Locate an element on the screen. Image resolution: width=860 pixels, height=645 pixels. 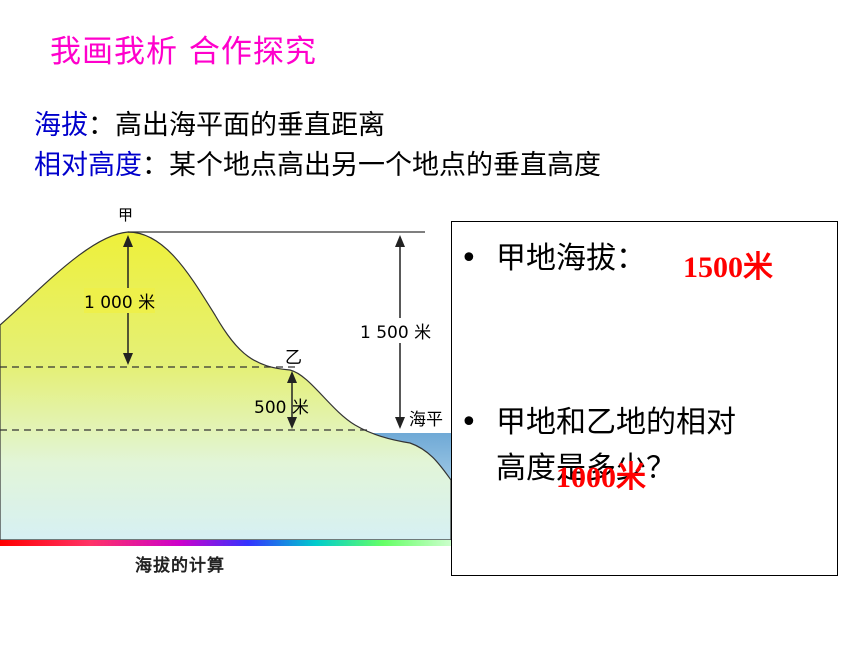
question-2-line2: 高度是多少？ is located at coordinates (586, 468).